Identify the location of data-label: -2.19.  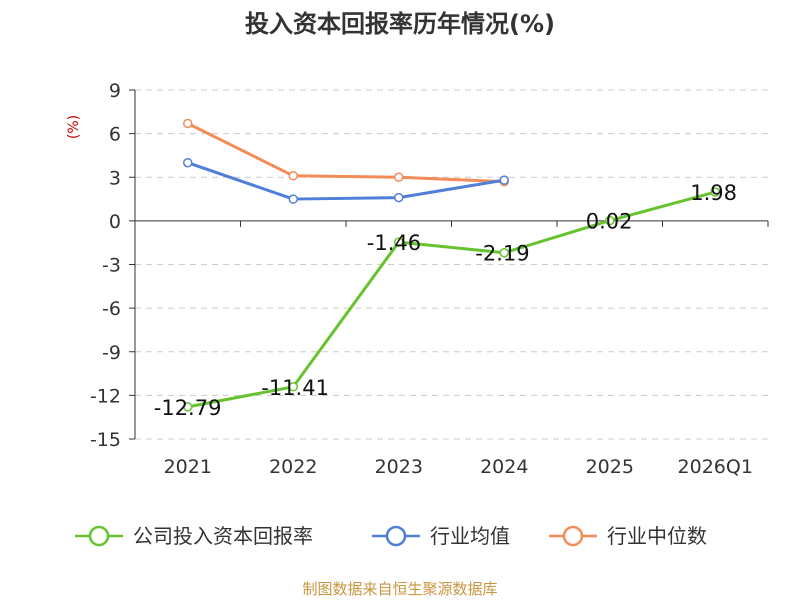
(502, 254).